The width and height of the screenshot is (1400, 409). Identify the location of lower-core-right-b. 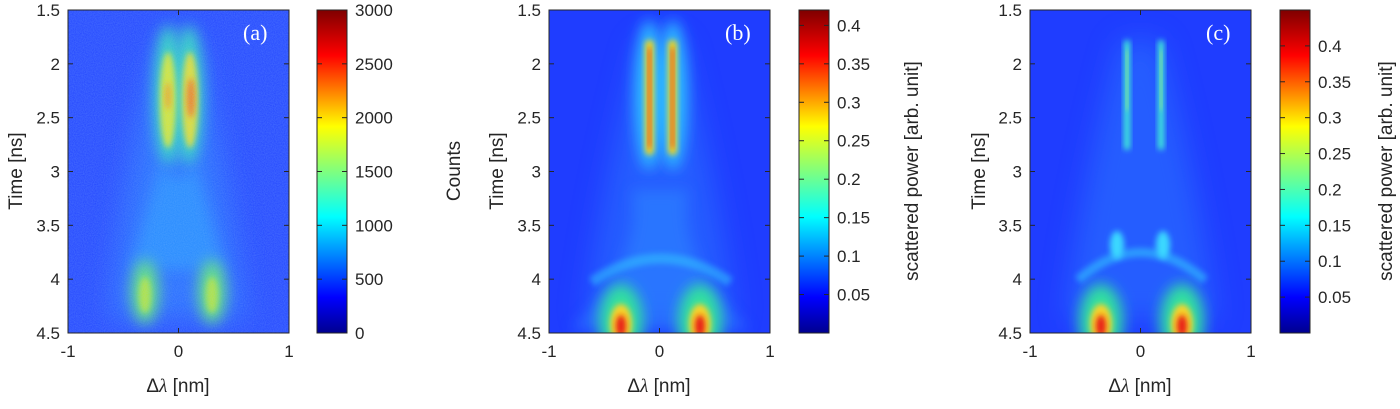
(700, 324).